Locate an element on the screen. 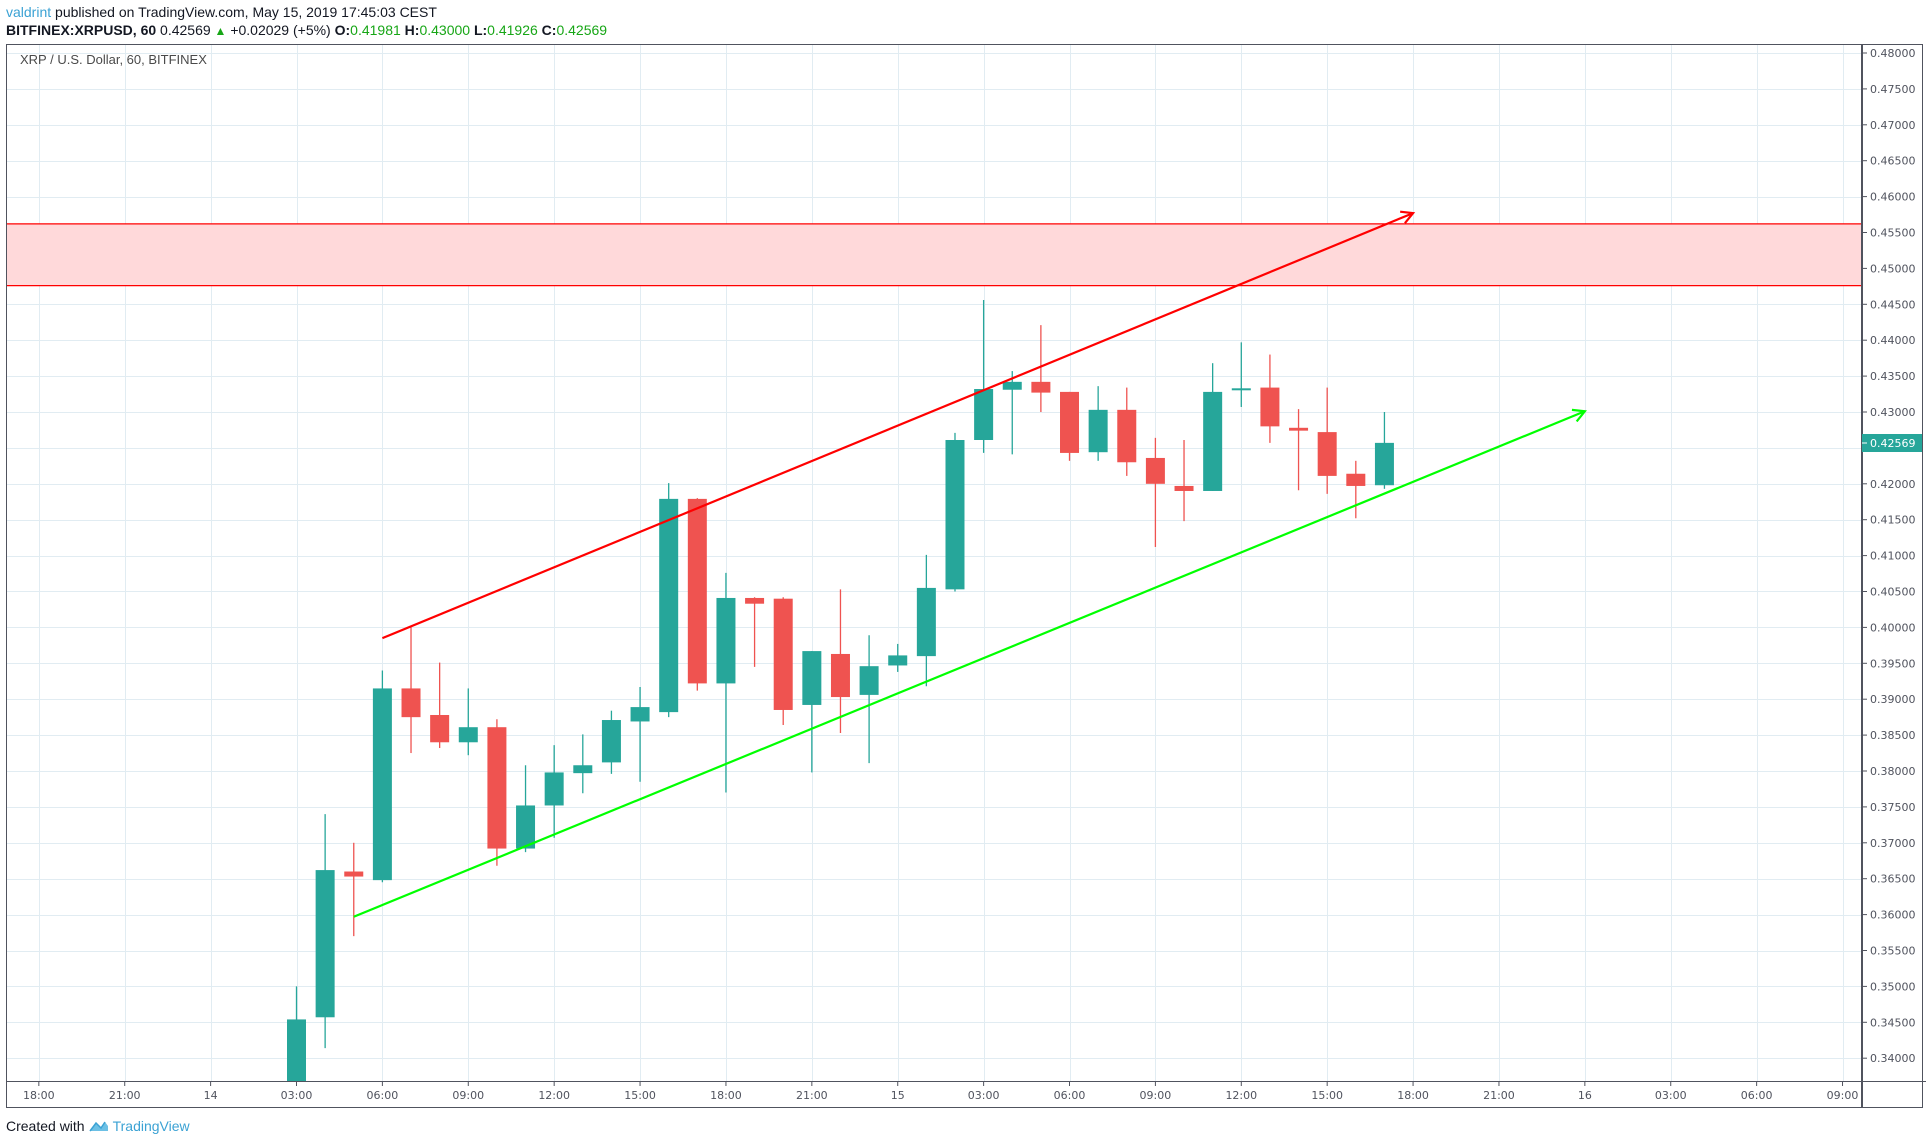  price-axis is located at coordinates (1892, 576).